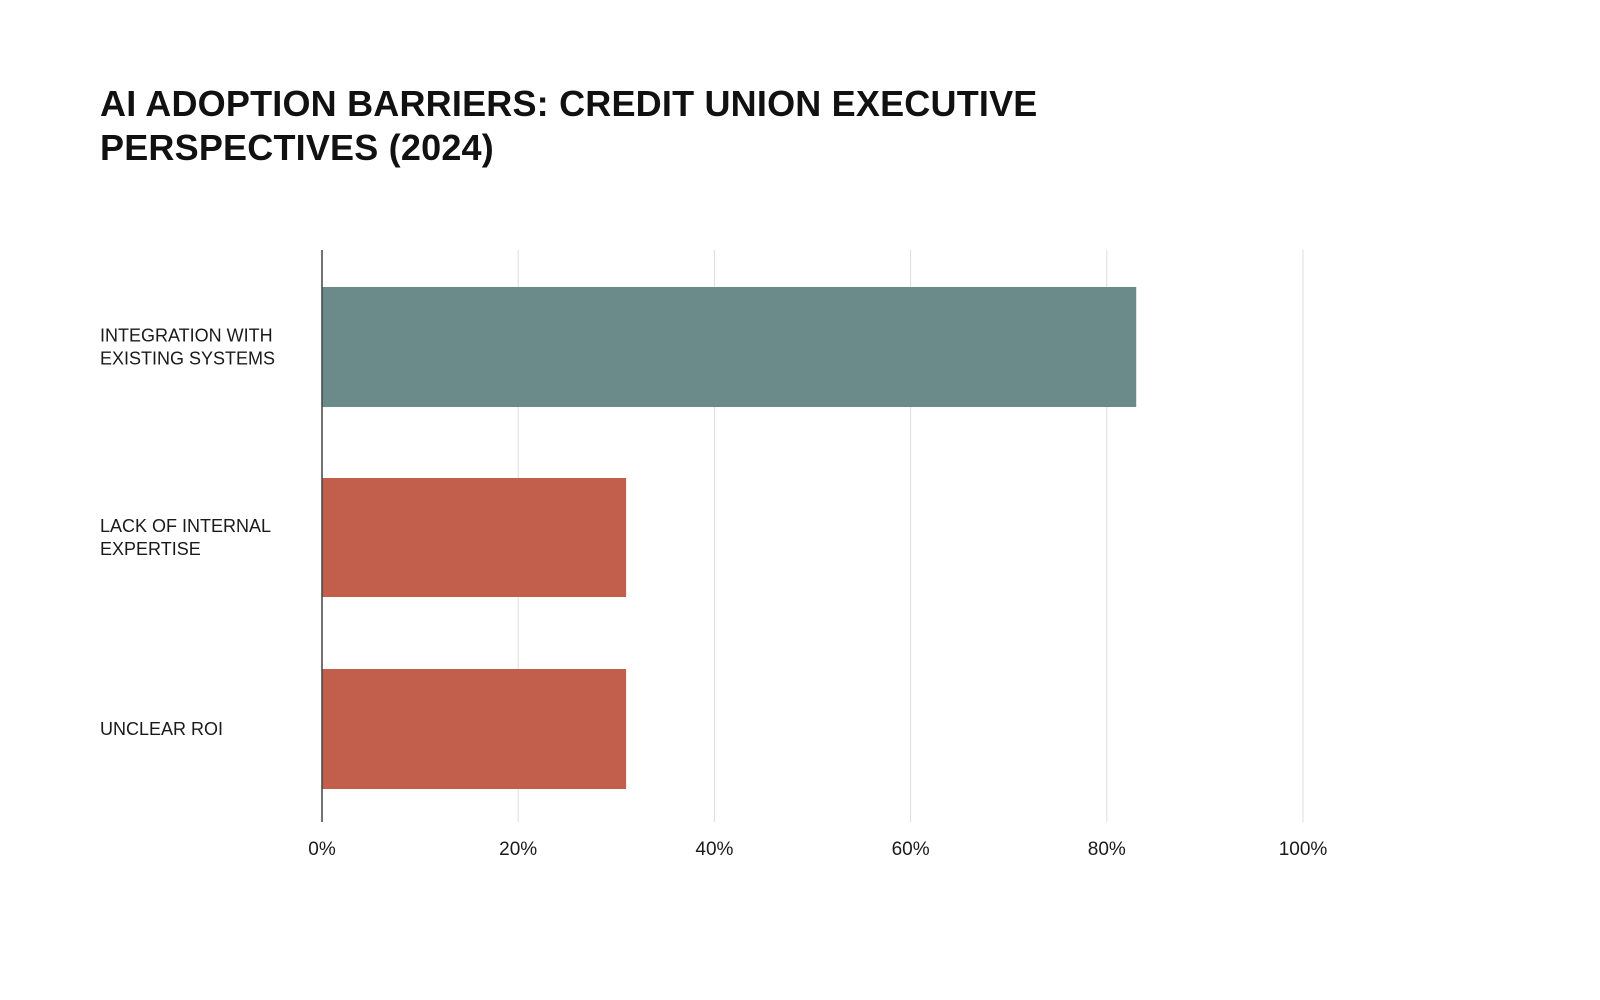 This screenshot has height=1000, width=1600. Describe the element at coordinates (911, 849) in the screenshot. I see `x-tick-label-60: 60%` at that location.